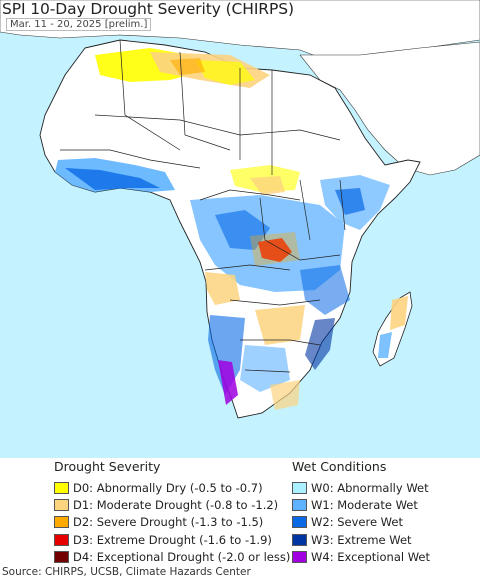  Describe the element at coordinates (339, 466) in the screenshot. I see `wet-legend-heading: Wet Conditions` at that location.